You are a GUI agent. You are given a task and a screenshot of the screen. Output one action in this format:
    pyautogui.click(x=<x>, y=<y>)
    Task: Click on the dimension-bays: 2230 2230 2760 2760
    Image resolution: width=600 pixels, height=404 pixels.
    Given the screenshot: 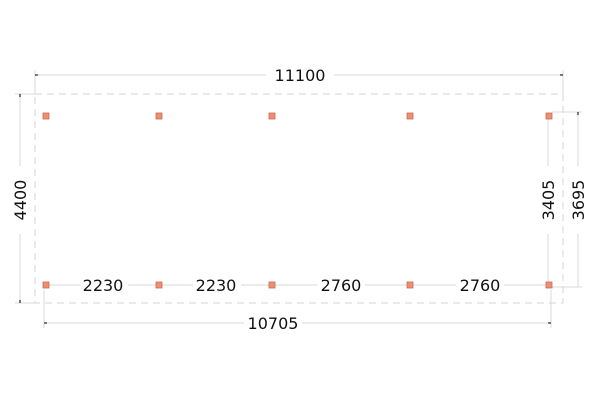 What is the action you would take?
    pyautogui.click(x=297, y=285)
    